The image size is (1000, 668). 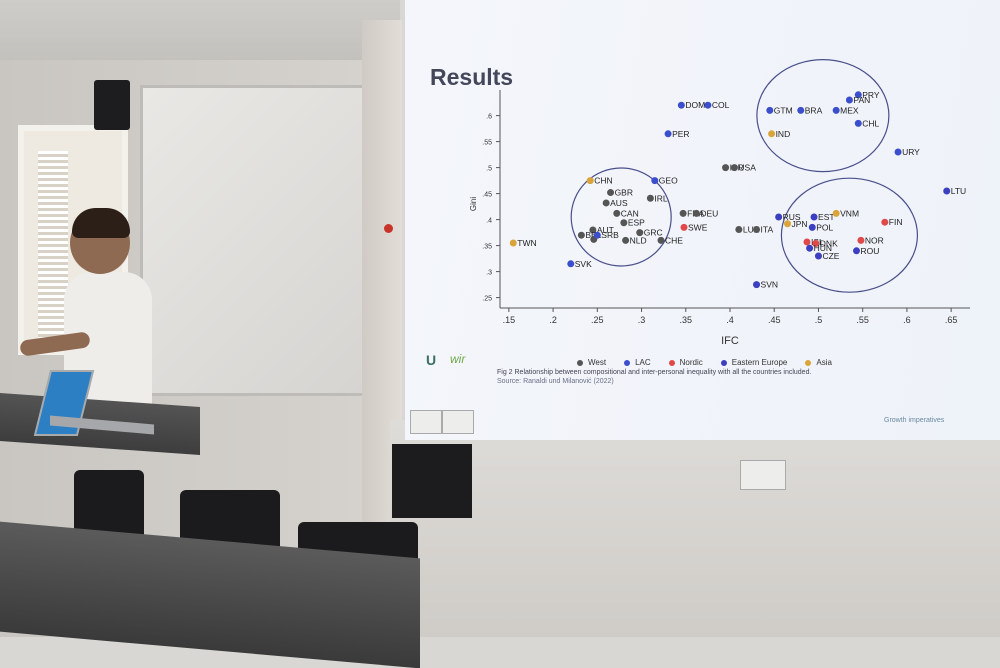 What do you see at coordinates (849, 110) in the screenshot?
I see `point-label: MEX` at bounding box center [849, 110].